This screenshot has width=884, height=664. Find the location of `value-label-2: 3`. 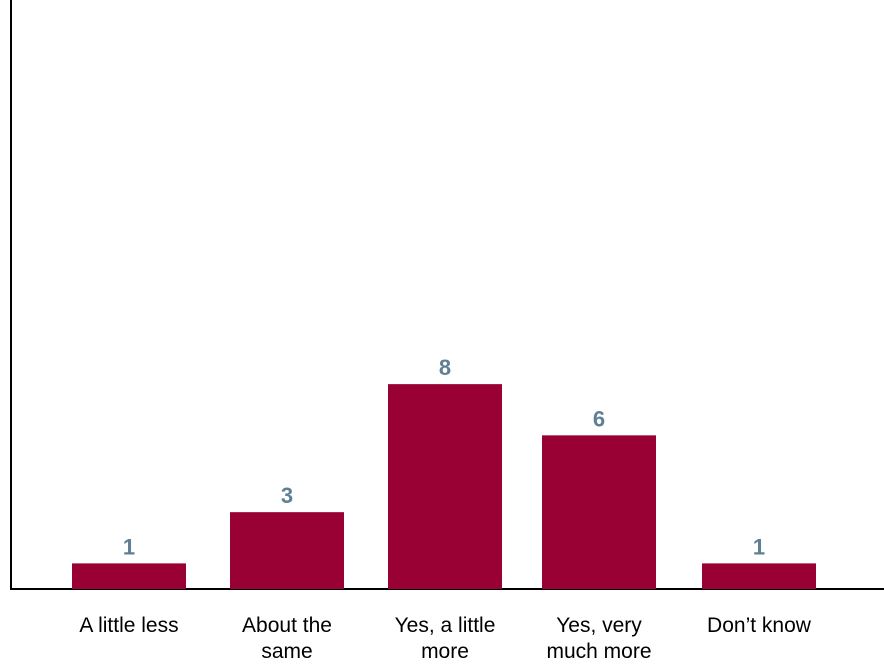

value-label-2: 3 is located at coordinates (287, 495).